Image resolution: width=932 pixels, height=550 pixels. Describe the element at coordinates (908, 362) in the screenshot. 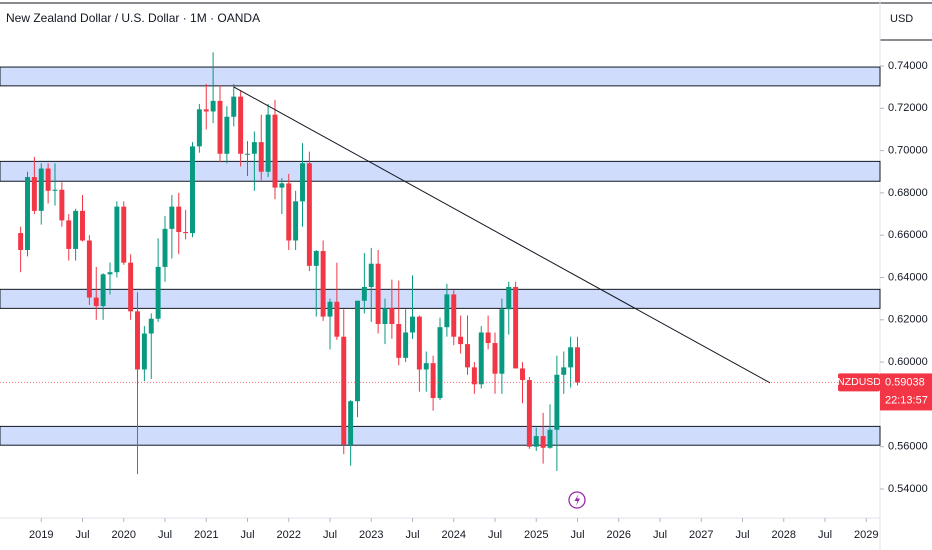

I see `y-tick-label: 0.60000` at that location.